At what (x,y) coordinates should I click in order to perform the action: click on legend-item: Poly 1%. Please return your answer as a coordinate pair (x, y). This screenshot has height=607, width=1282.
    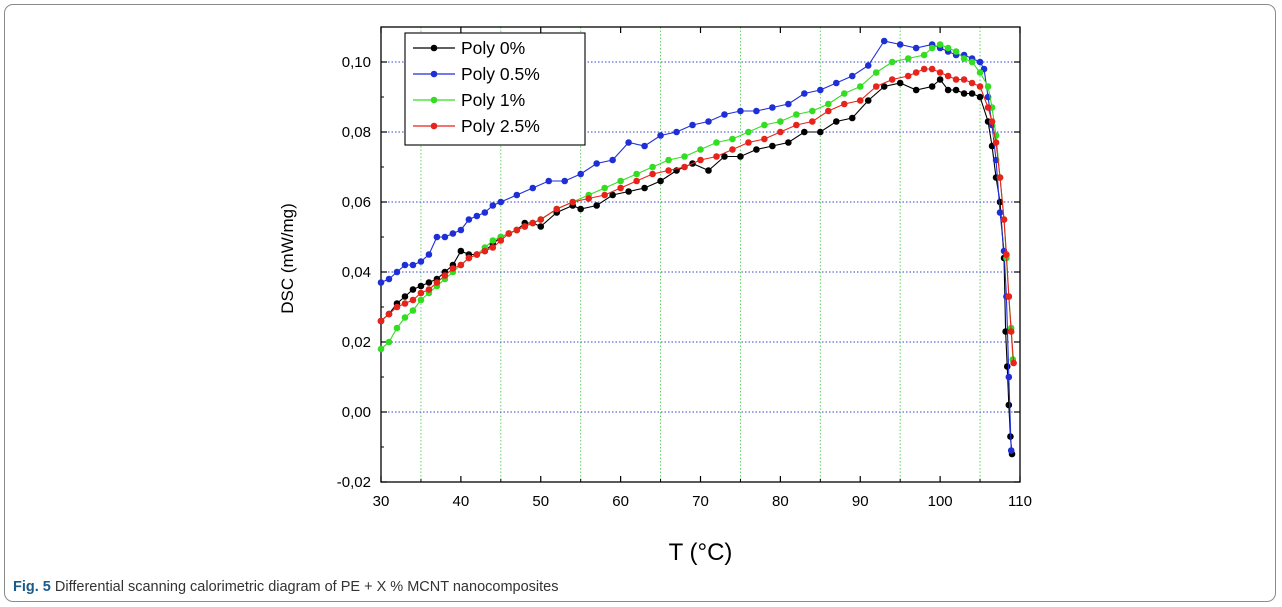
    Looking at the image, I should click on (469, 100).